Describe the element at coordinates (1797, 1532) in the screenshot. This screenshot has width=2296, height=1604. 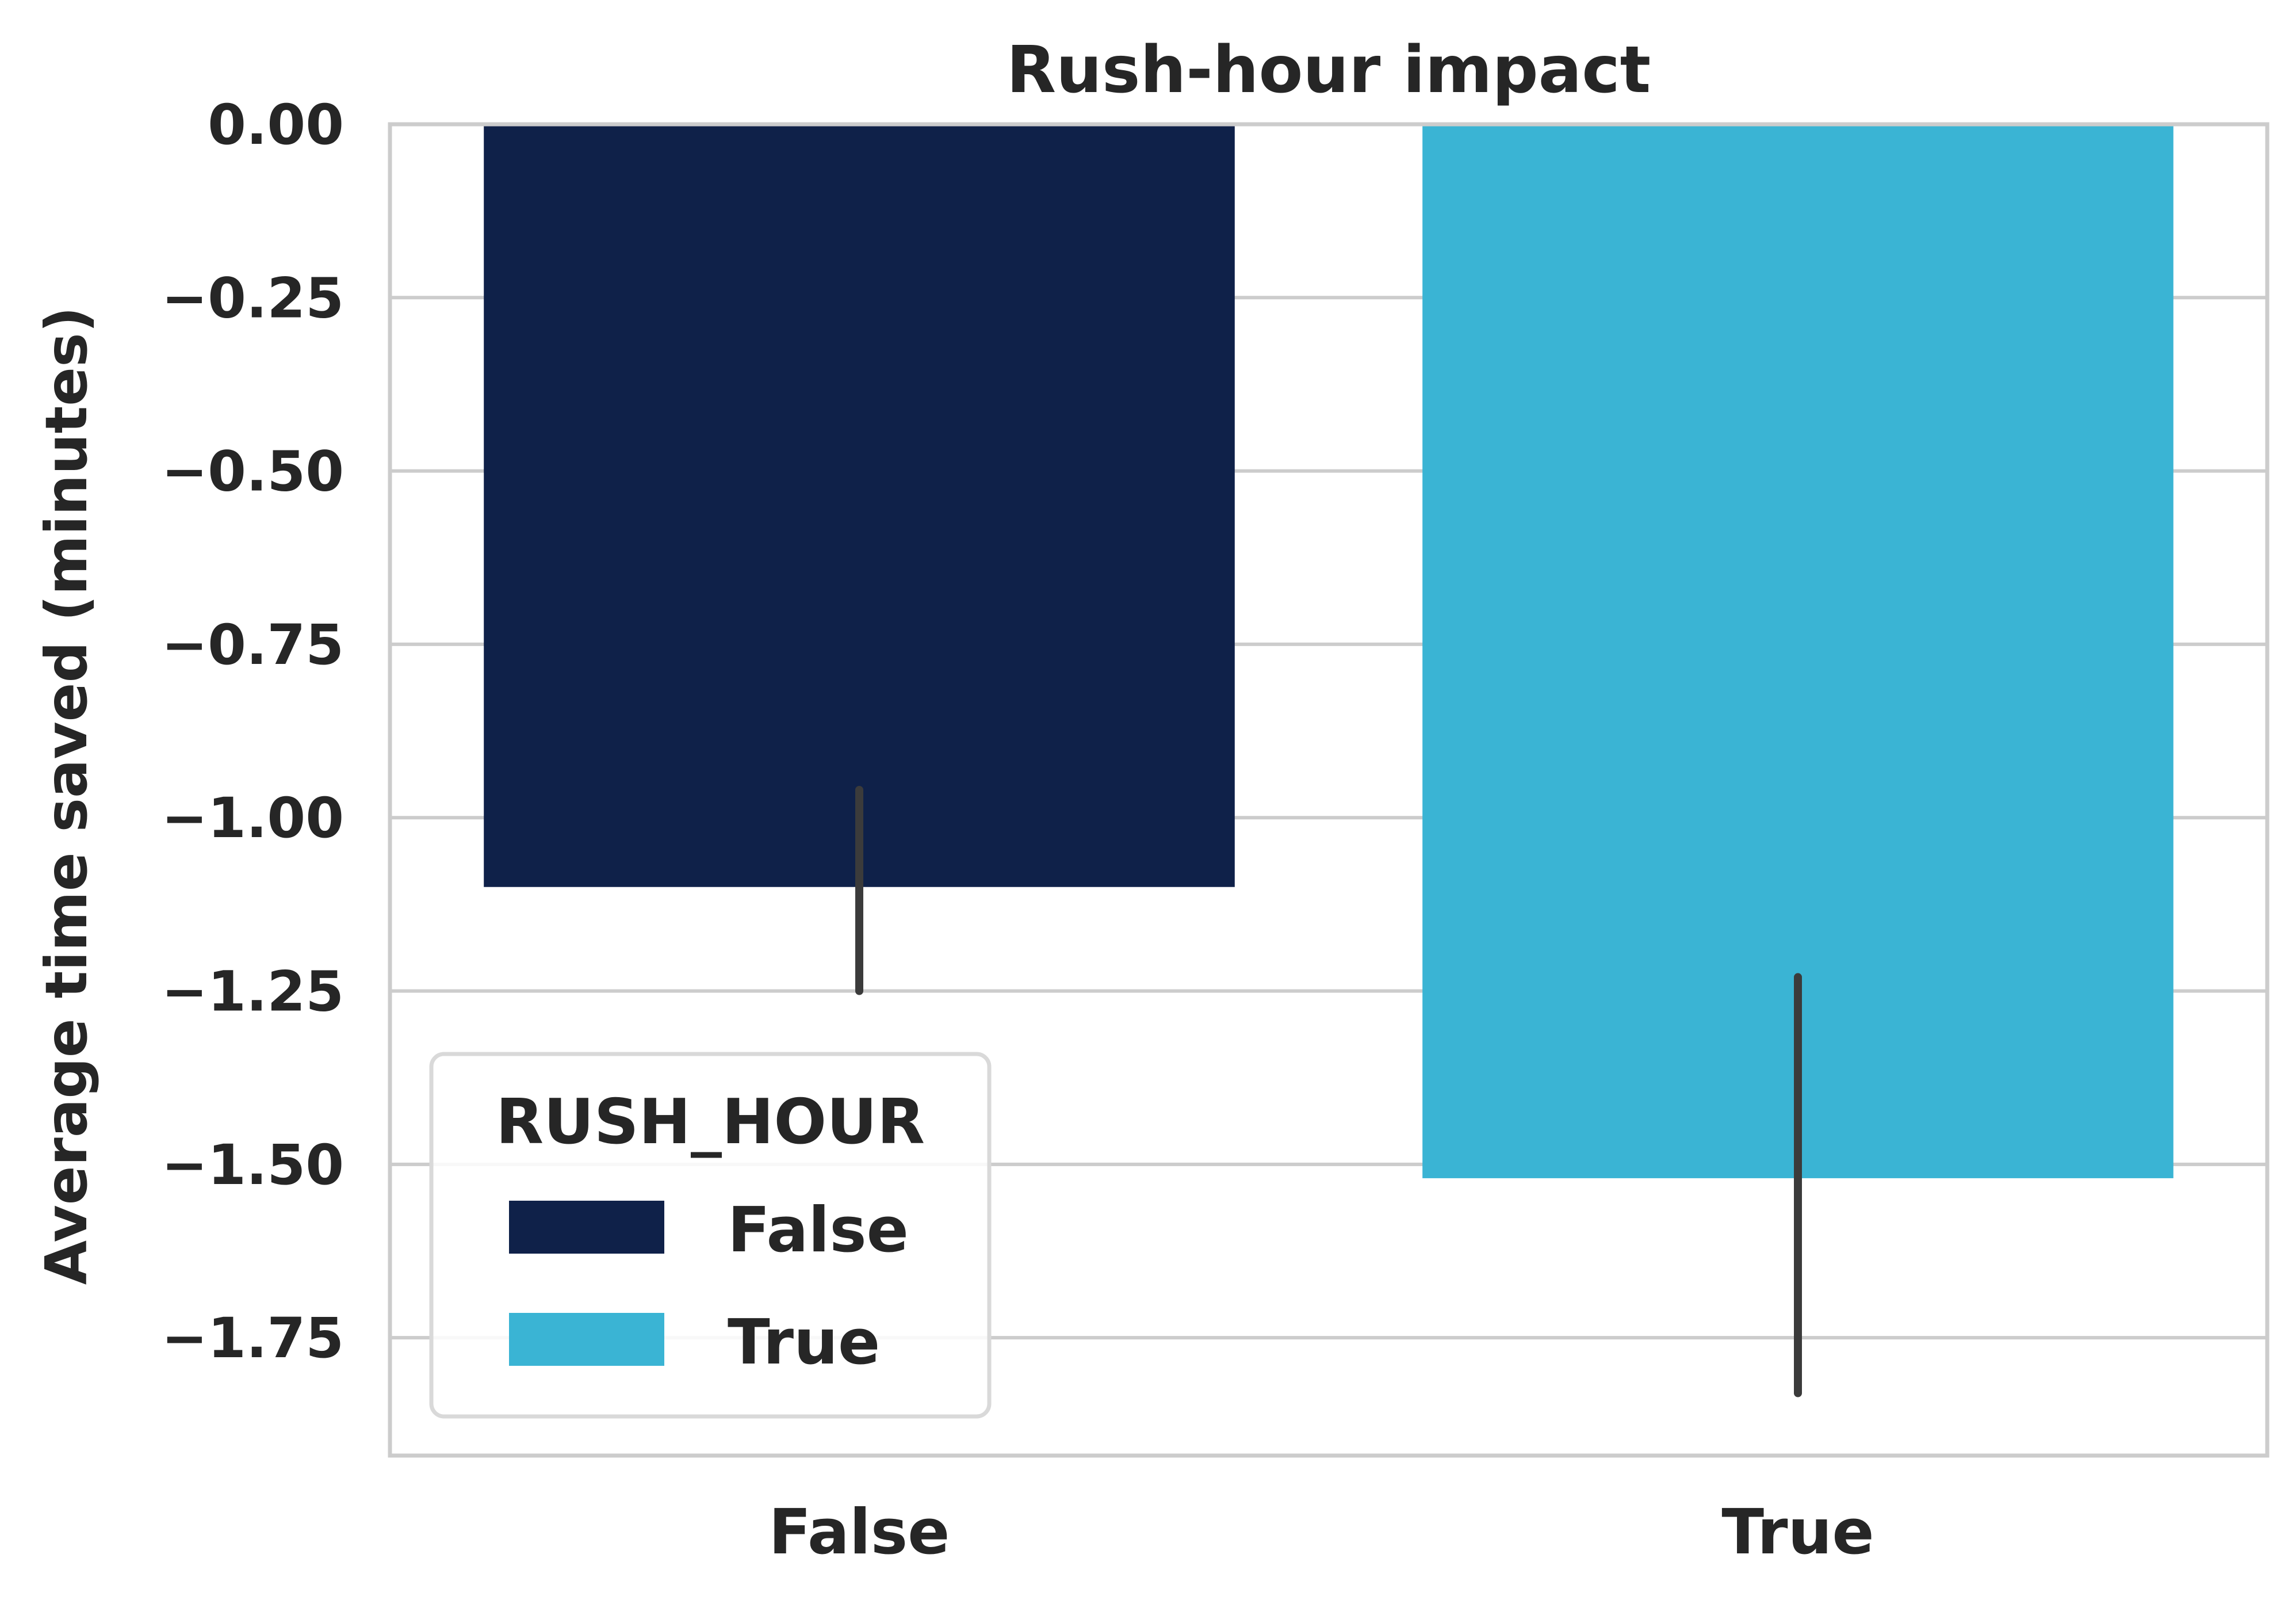
I see `x-tick-label: True` at that location.